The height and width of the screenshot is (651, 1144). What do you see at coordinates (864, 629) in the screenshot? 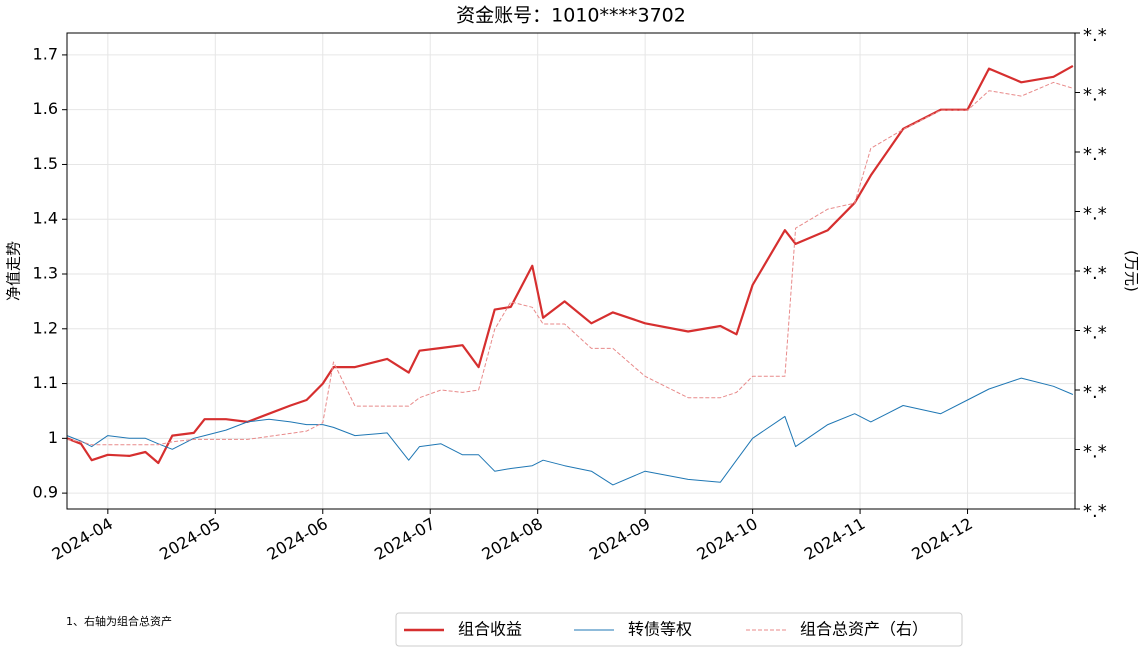
I see `legend-label: 组合总资产（右）` at bounding box center [864, 629].